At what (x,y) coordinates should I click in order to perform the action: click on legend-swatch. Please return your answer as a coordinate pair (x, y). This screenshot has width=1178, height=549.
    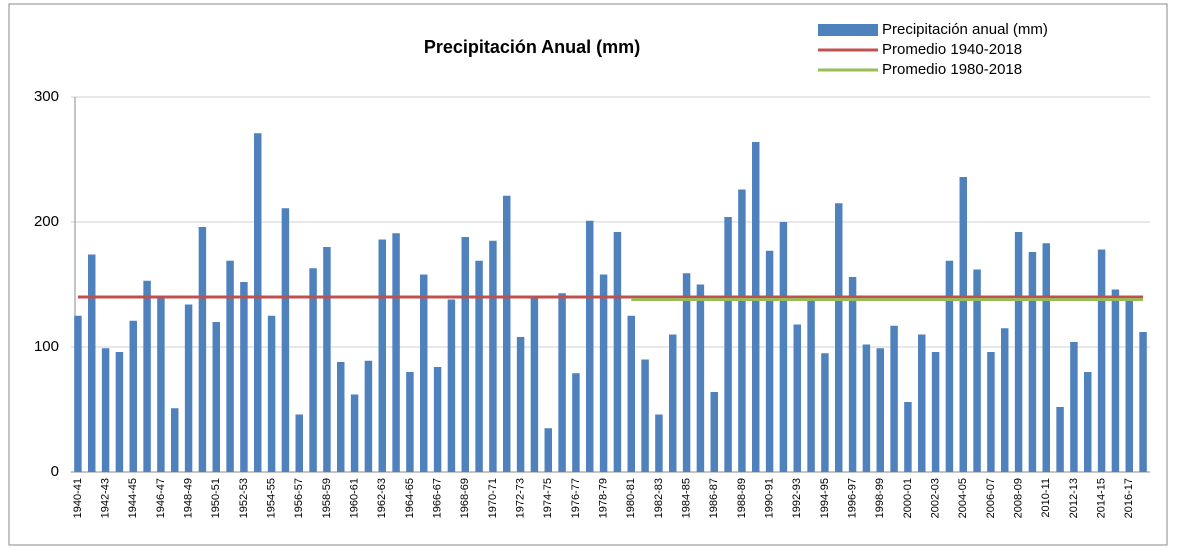
    Looking at the image, I should click on (848, 30).